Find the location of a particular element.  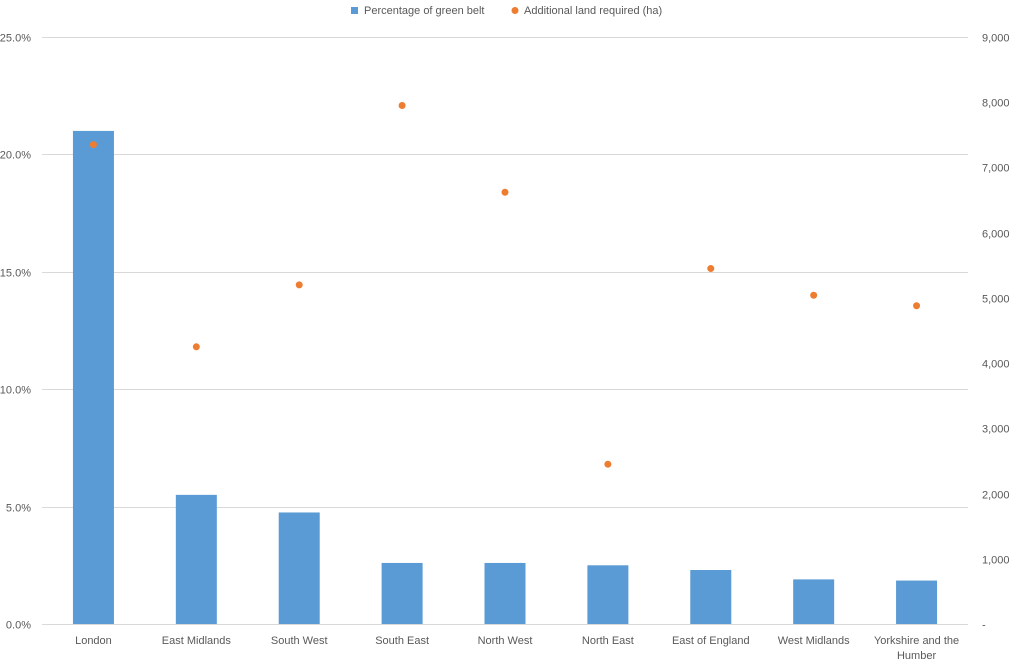

x-tick-label: East of England is located at coordinates (711, 641).